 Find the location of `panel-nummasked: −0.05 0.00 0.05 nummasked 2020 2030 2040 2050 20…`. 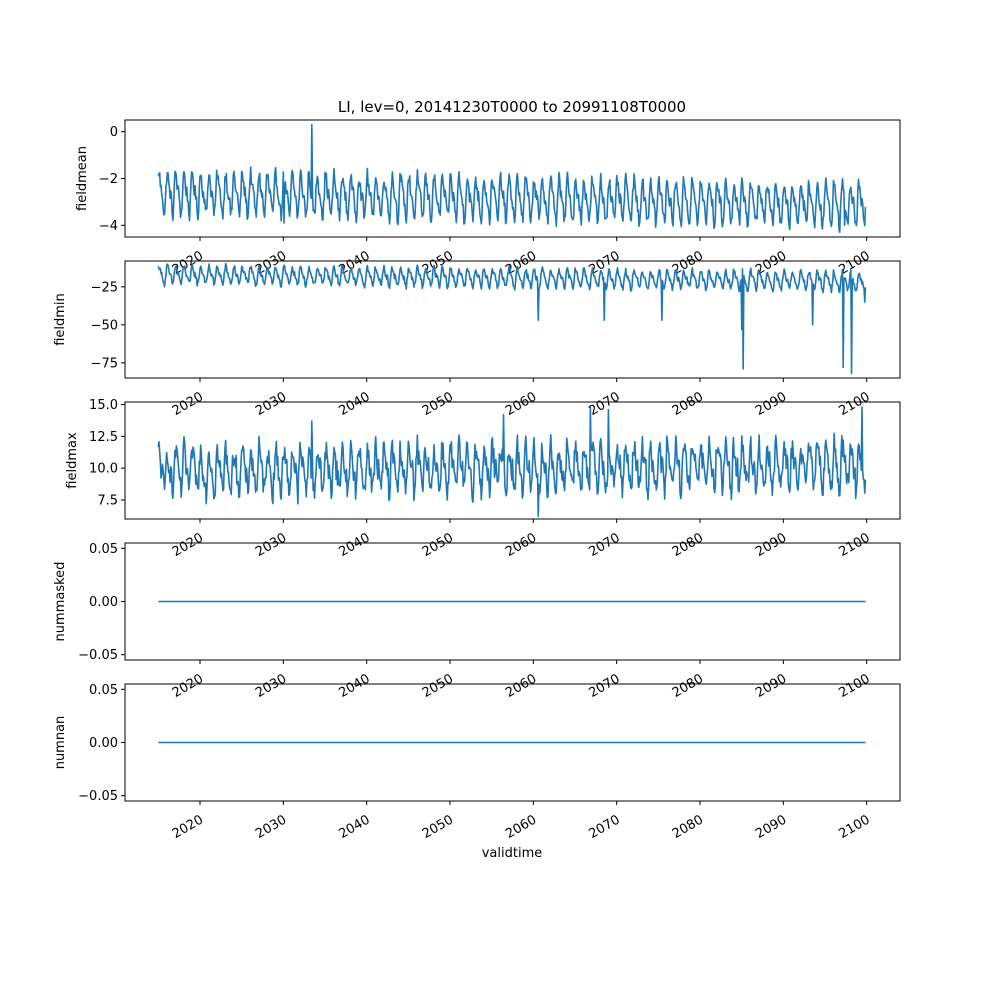

panel-nummasked: −0.05 0.00 0.05 nummasked 2020 2030 2040 2050 20… is located at coordinates (477, 621).